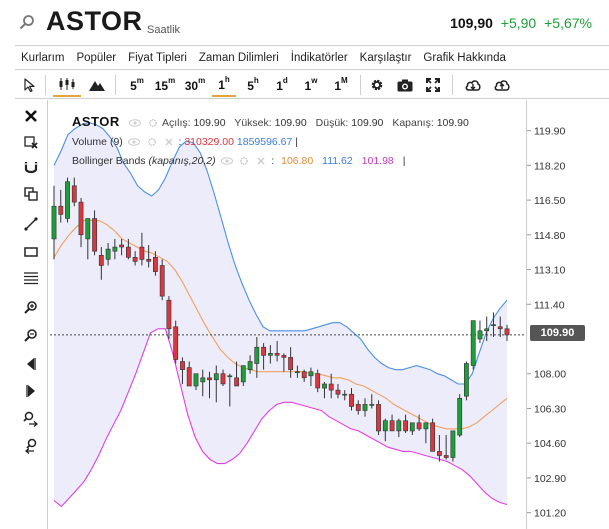  Describe the element at coordinates (176, 123) in the screenshot. I see `open-label: Açılış:` at that location.